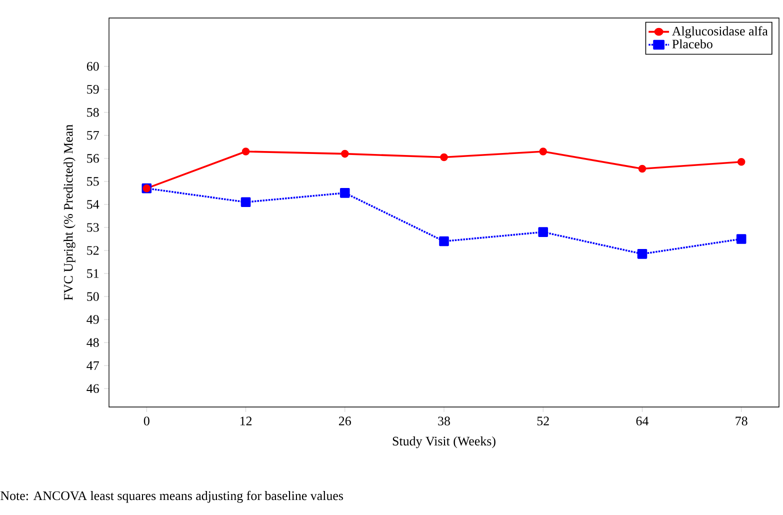 This screenshot has height=515, width=783. What do you see at coordinates (642, 421) in the screenshot?
I see `x-tick-label: 64` at bounding box center [642, 421].